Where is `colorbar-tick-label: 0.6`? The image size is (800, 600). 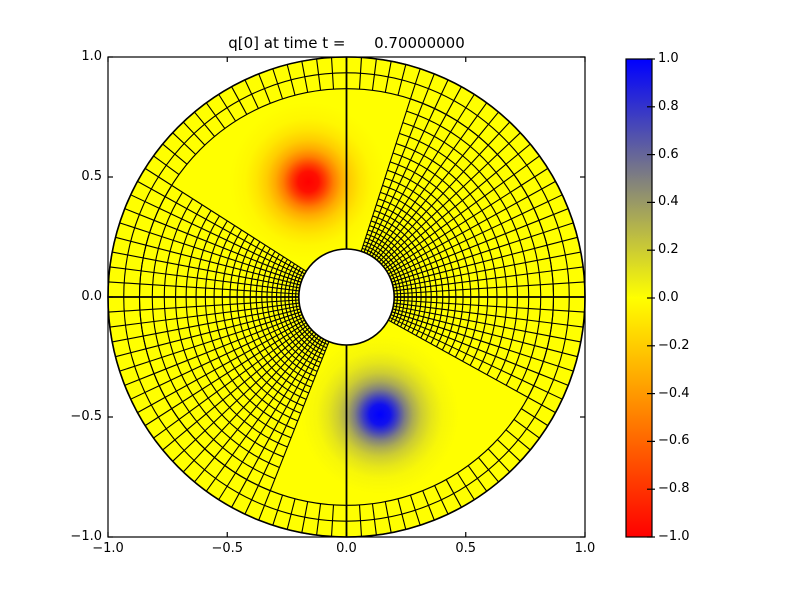 colorbar-tick-label: 0.6 is located at coordinates (668, 154).